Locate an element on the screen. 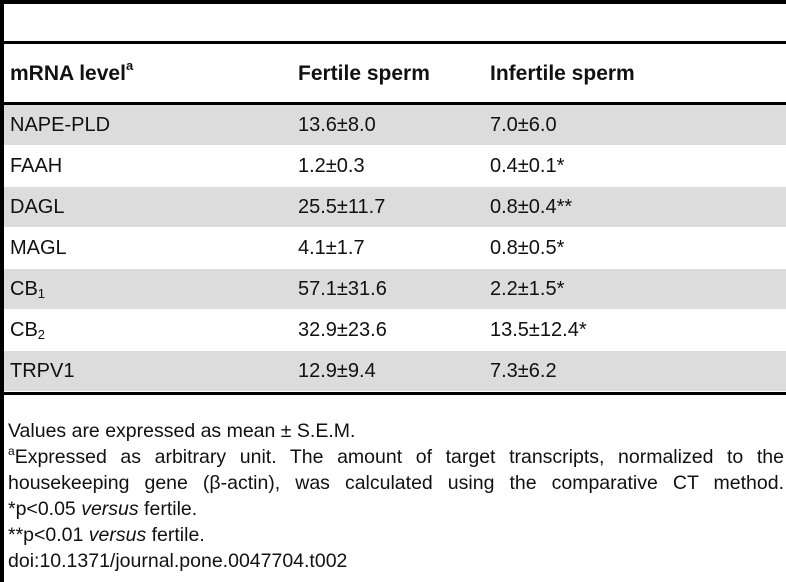 This screenshot has height=582, width=786. gene-name: TRPV1 is located at coordinates (42, 371).